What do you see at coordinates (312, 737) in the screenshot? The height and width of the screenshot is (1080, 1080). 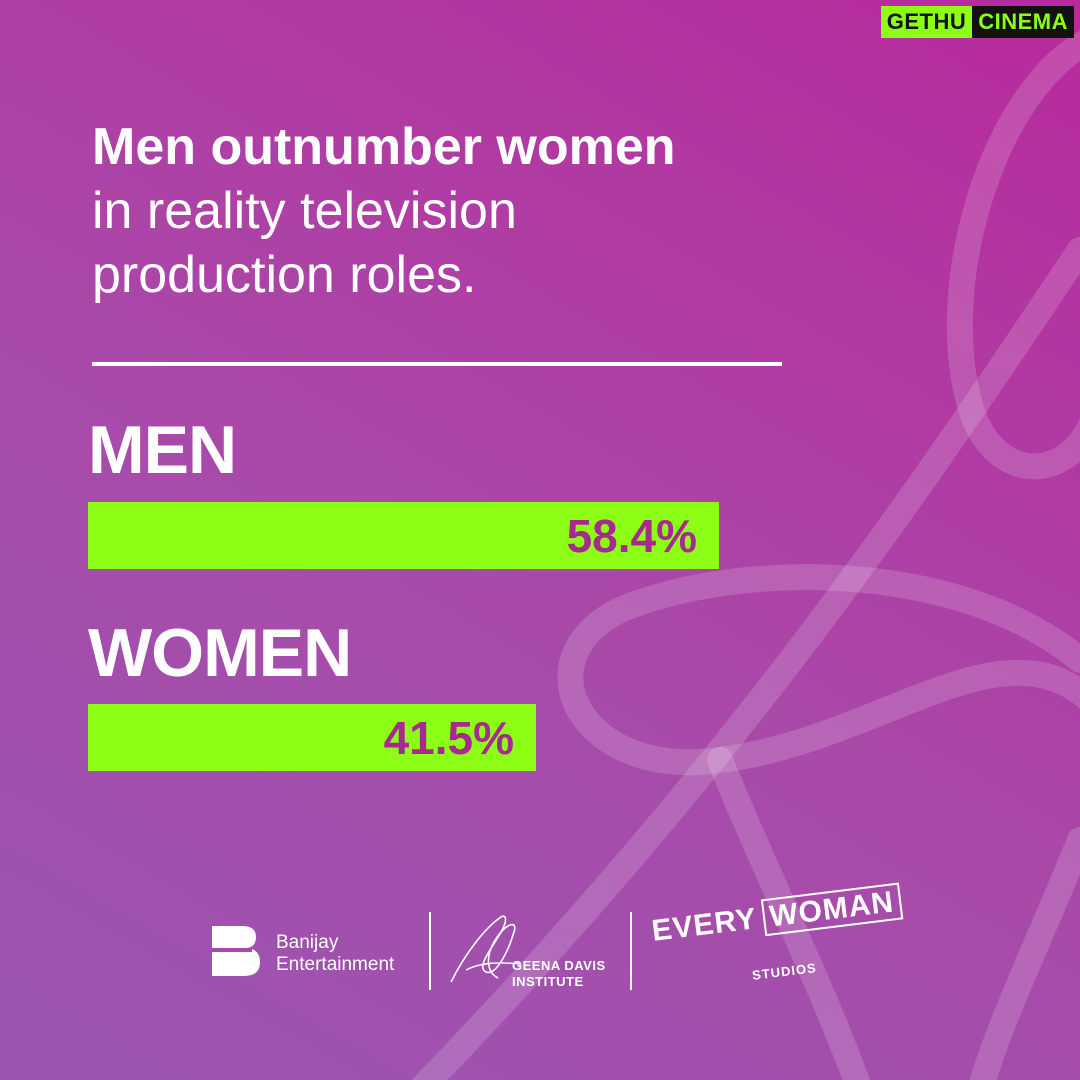 I see `bar-women: 41.5%` at bounding box center [312, 737].